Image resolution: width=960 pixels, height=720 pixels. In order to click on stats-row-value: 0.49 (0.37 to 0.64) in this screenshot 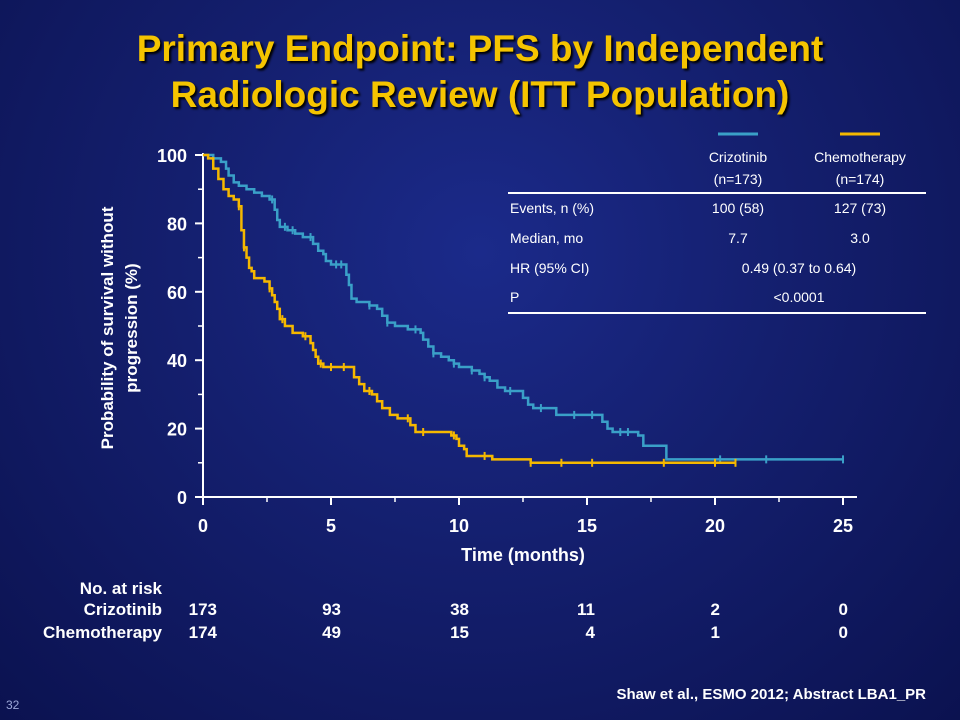, I will do `click(799, 268)`.